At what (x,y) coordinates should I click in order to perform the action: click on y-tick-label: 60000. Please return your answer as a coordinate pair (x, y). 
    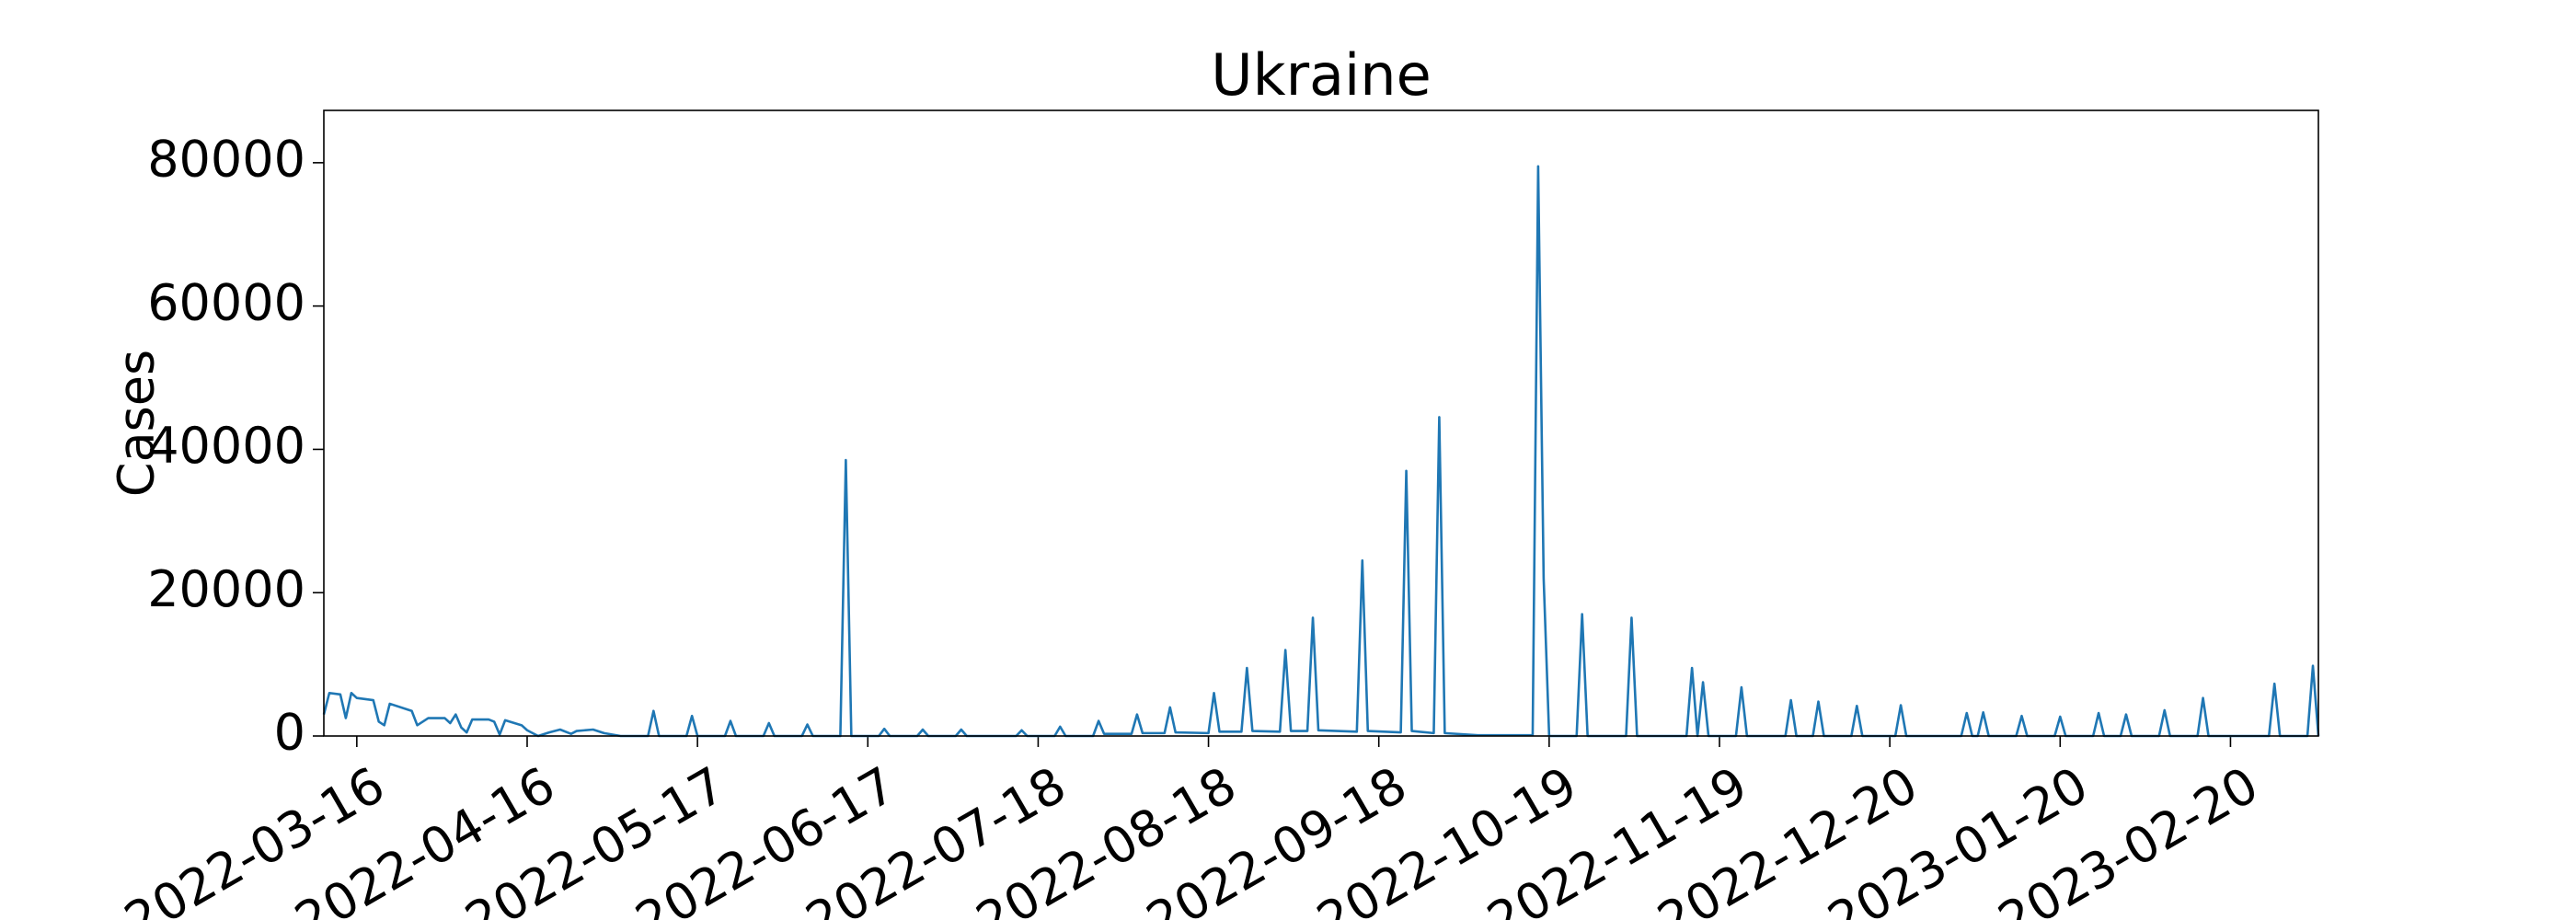
    Looking at the image, I should click on (226, 302).